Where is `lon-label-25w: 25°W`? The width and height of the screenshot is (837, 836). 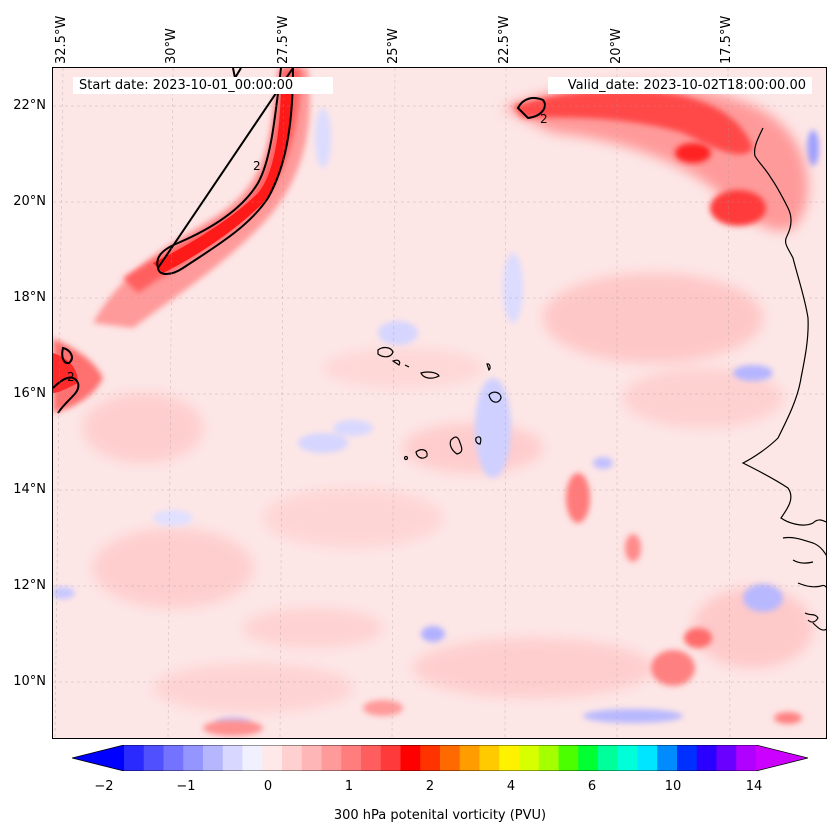 lon-label-25w: 25°W is located at coordinates (393, 46).